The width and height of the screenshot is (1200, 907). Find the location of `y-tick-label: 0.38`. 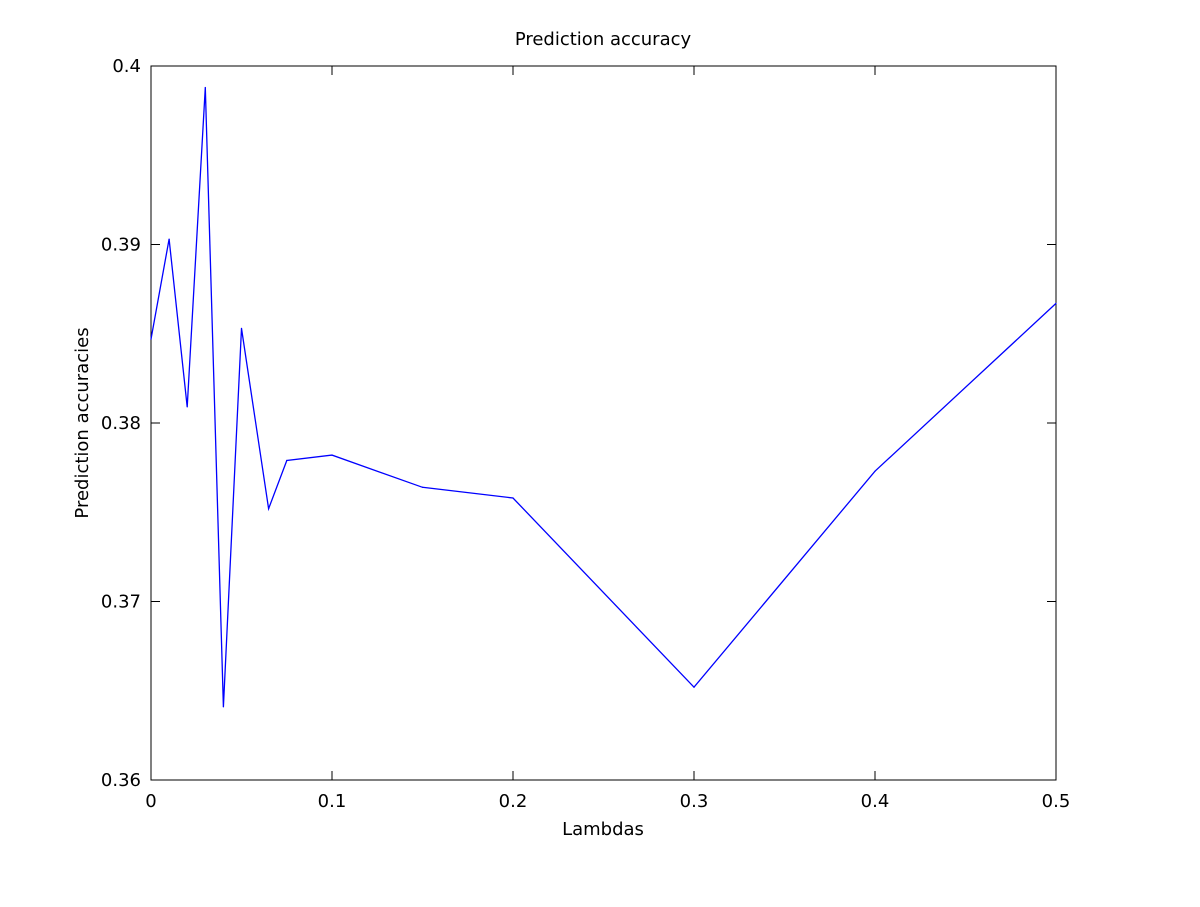

y-tick-label: 0.38 is located at coordinates (121, 423).